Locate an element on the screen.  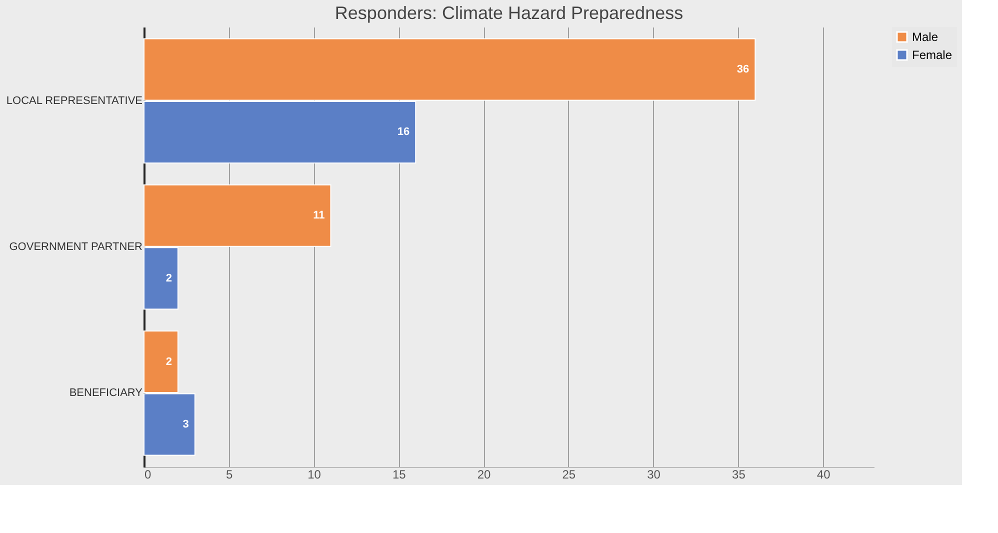
x-tick-label: 10 is located at coordinates (315, 475).